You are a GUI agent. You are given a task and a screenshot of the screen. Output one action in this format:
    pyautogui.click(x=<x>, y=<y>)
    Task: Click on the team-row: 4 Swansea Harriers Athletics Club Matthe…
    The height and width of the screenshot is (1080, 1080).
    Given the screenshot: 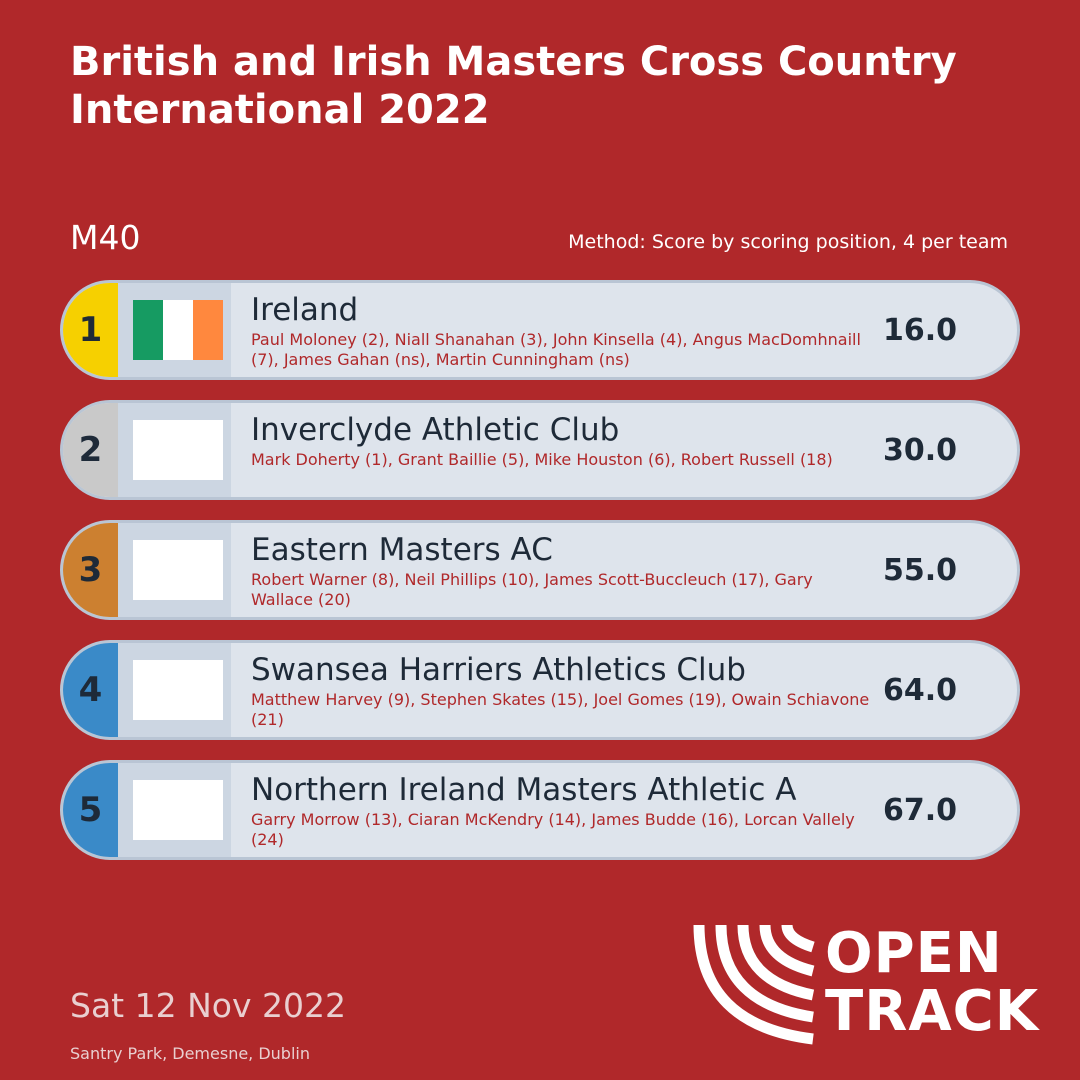 What is the action you would take?
    pyautogui.click(x=540, y=690)
    